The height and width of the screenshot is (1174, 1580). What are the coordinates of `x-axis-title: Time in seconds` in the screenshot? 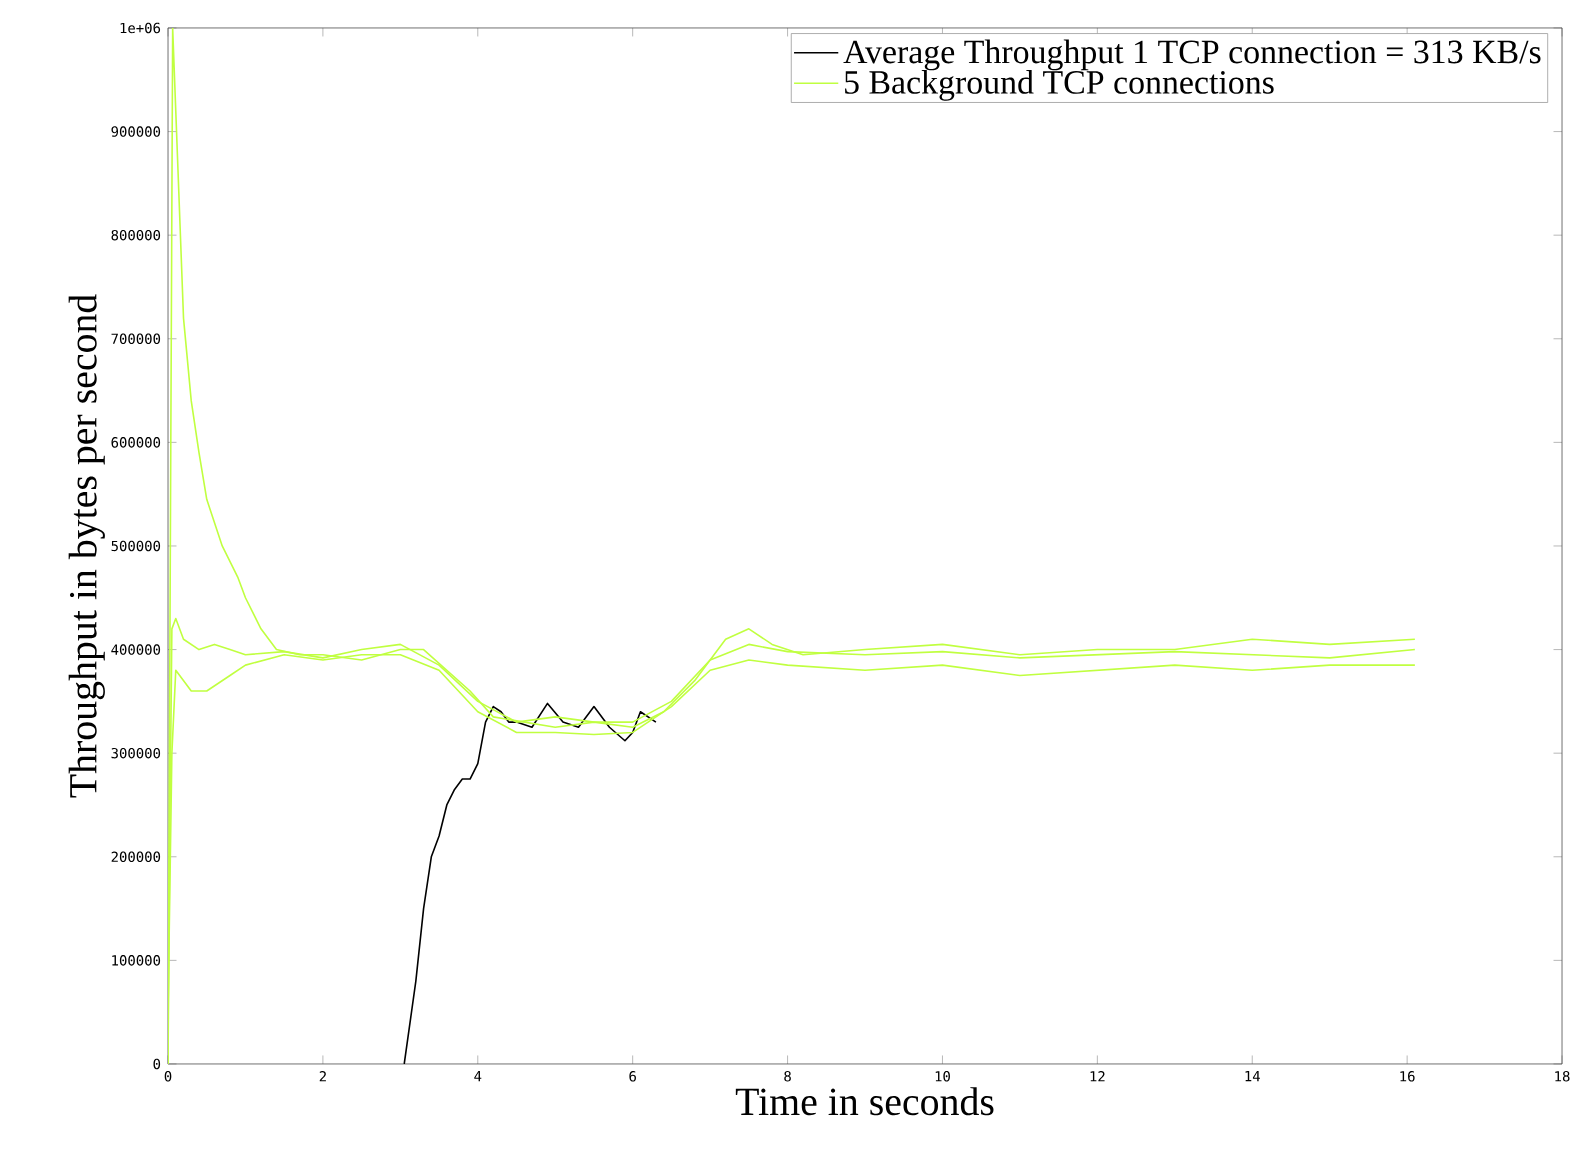 It's located at (864, 1101).